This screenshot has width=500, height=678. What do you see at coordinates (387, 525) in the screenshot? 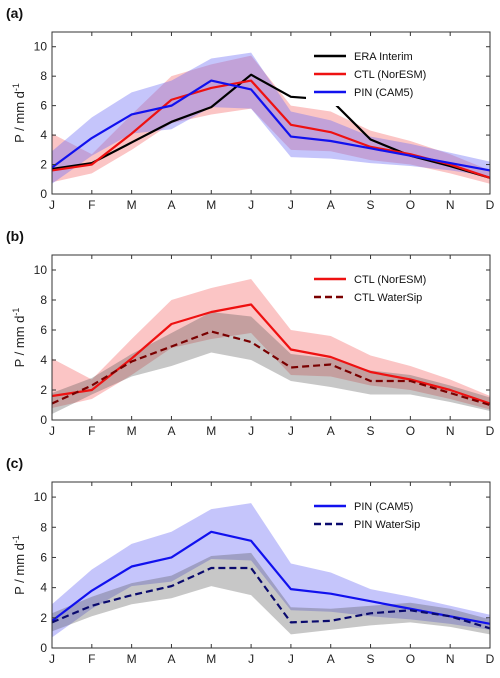
I see `legend-entry: PIN WaterSip` at bounding box center [387, 525].